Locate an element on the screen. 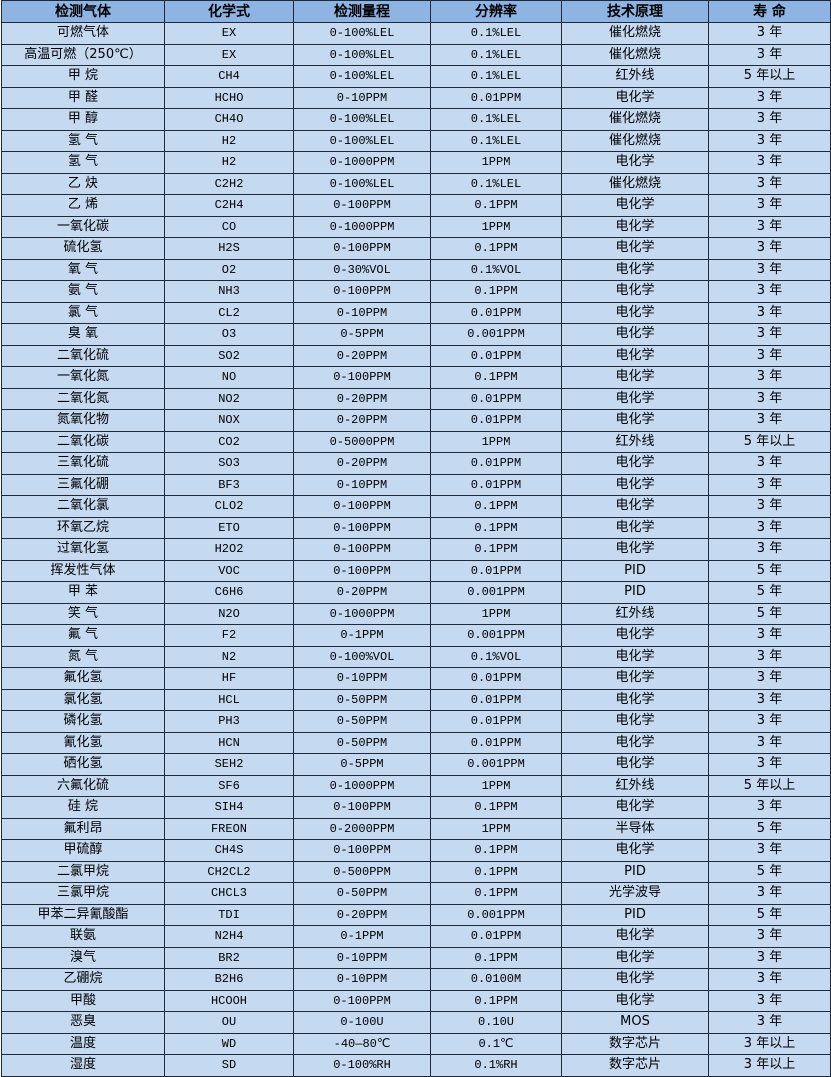 This screenshot has width=831, height=1077. gas-name-cell: 二氯甲烷 is located at coordinates (83, 871).